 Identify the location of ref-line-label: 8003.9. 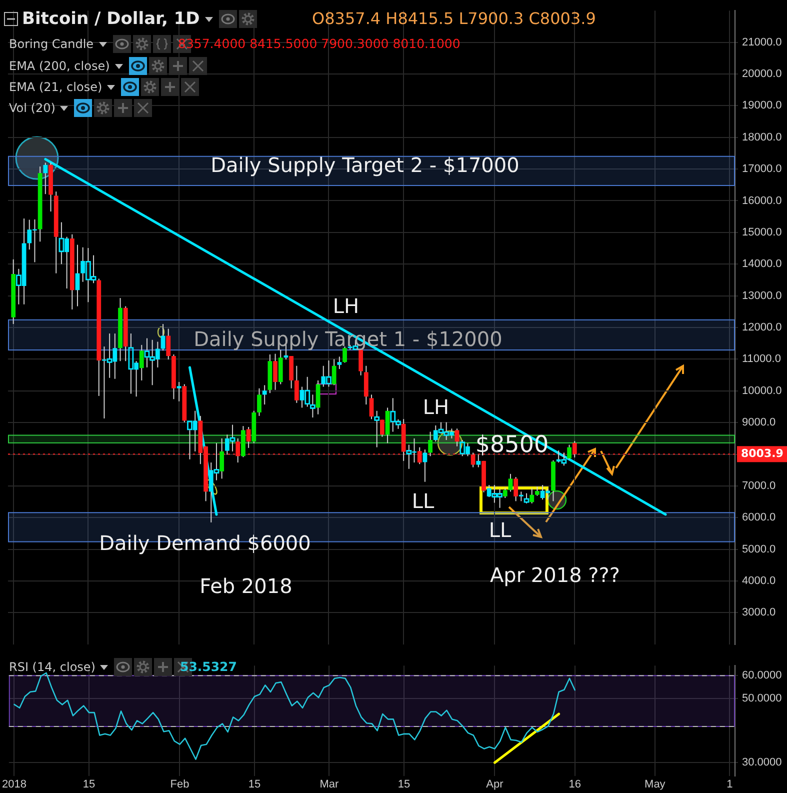
(762, 453).